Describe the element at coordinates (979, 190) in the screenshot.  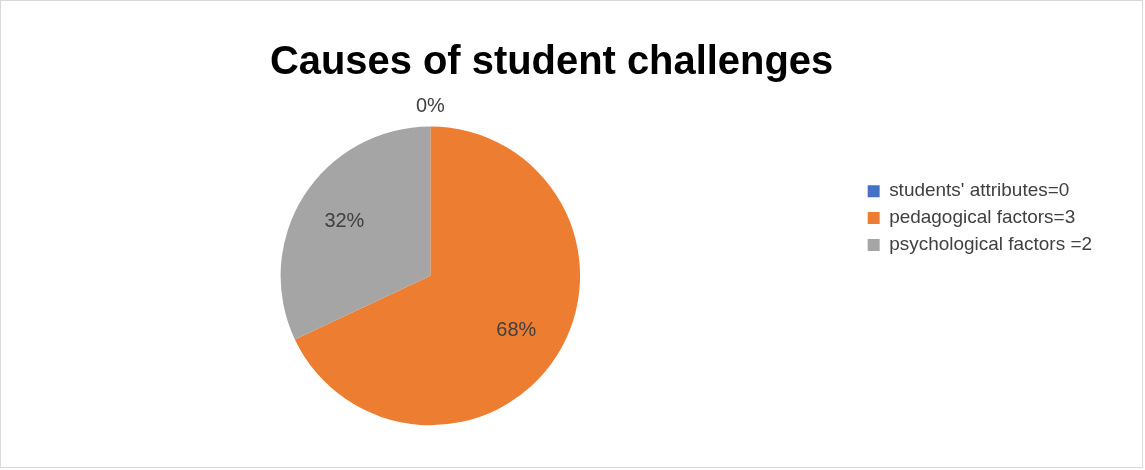
I see `legend-label: students' attributes=0` at that location.